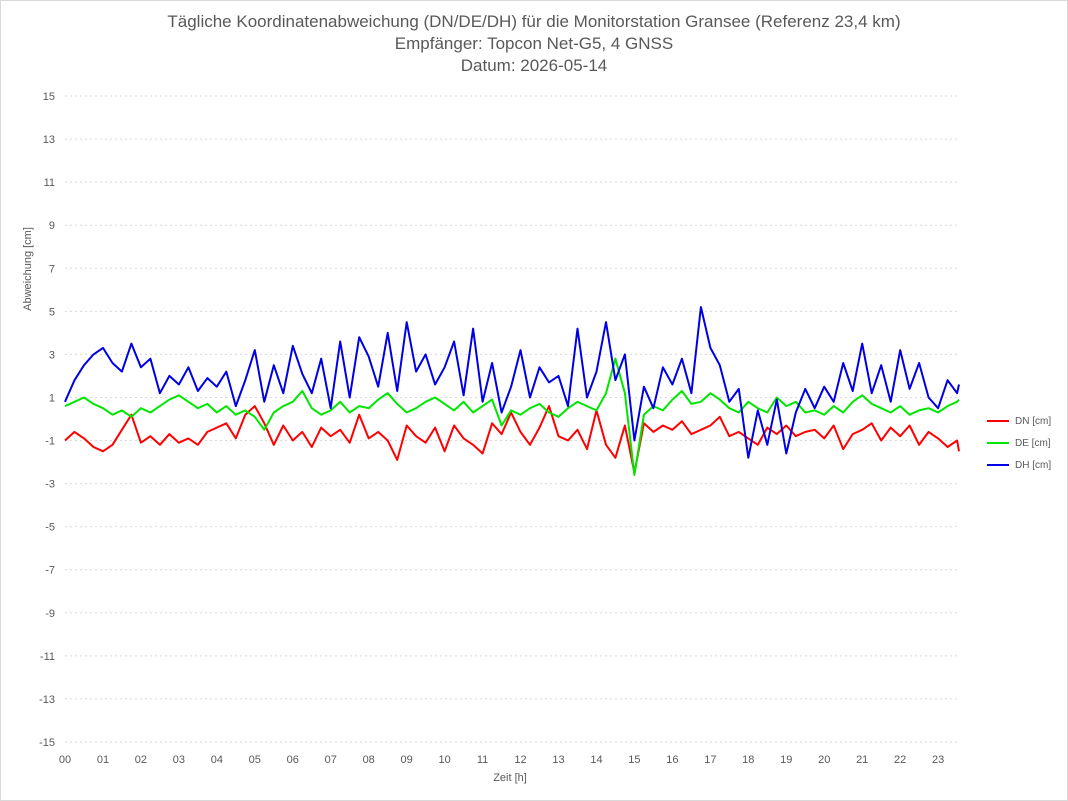  Describe the element at coordinates (49, 183) in the screenshot. I see `y-tick-label: 11` at that location.